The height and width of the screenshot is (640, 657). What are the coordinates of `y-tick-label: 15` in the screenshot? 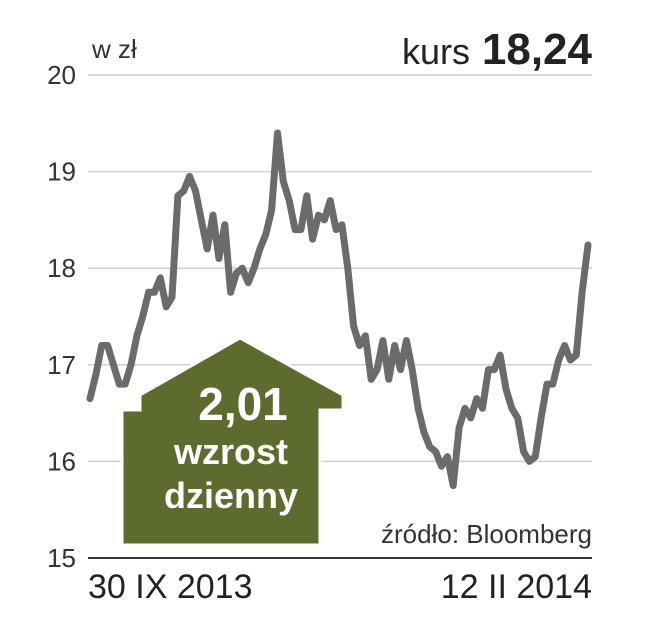 It's located at (61, 558).